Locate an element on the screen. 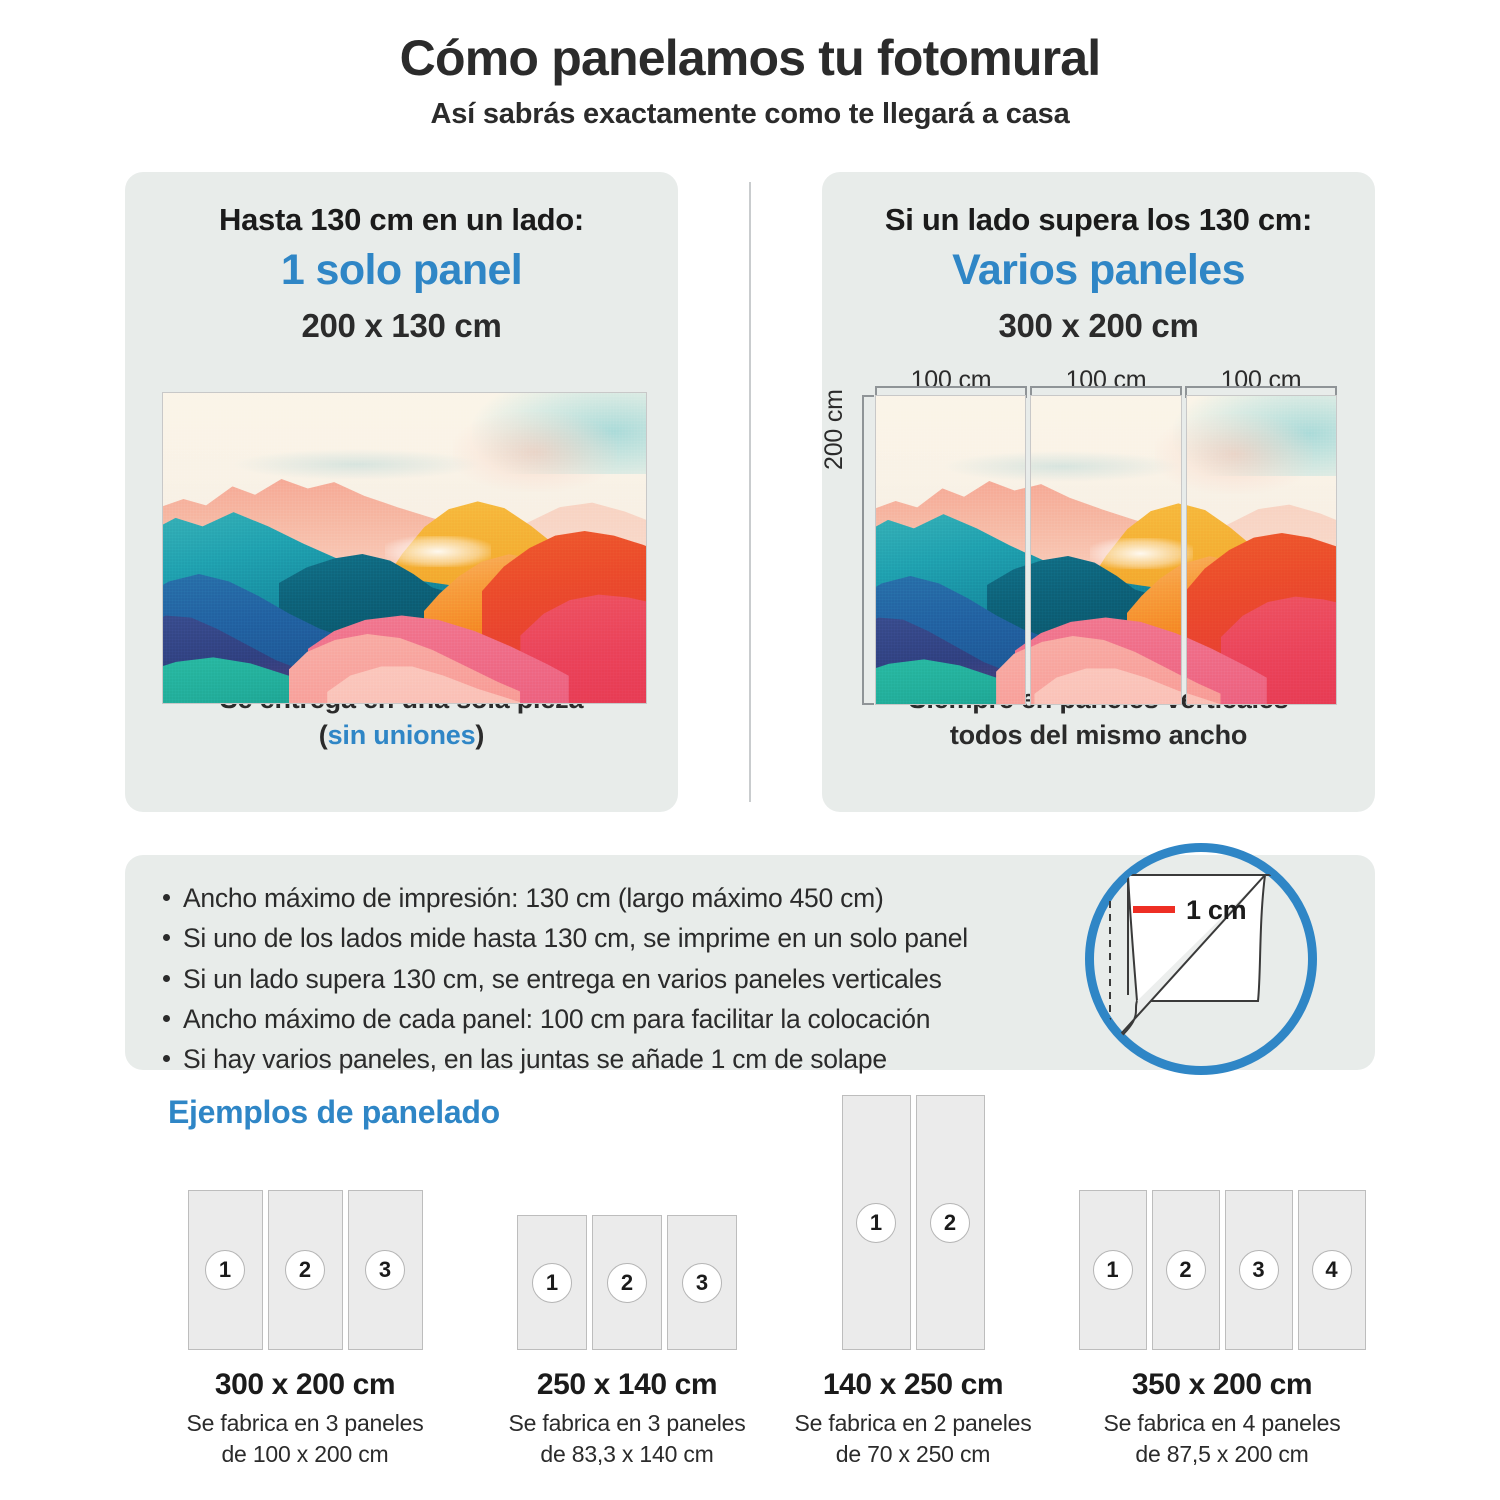 Image resolution: width=1500 pixels, height=1500 pixels. example-panels: 1 2 is located at coordinates (913, 1222).